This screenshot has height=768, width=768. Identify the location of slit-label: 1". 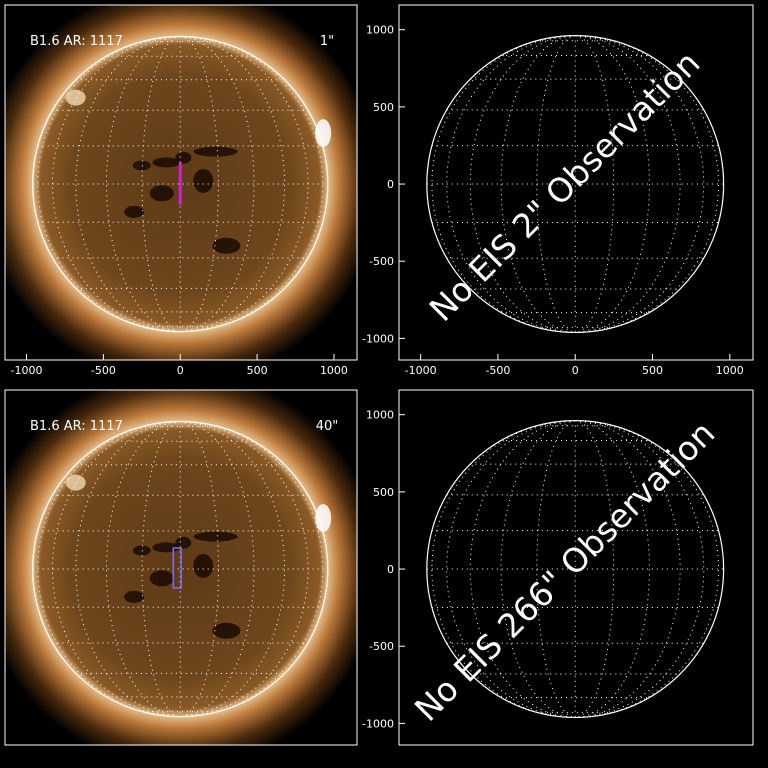
(327, 41).